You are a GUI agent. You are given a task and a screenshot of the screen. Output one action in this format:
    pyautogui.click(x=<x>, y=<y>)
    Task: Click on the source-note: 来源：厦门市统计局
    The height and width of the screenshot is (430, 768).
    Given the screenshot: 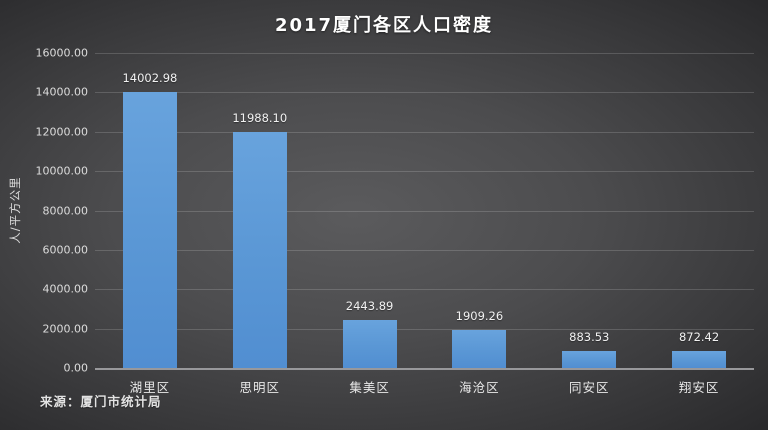 What is the action you would take?
    pyautogui.click(x=101, y=401)
    